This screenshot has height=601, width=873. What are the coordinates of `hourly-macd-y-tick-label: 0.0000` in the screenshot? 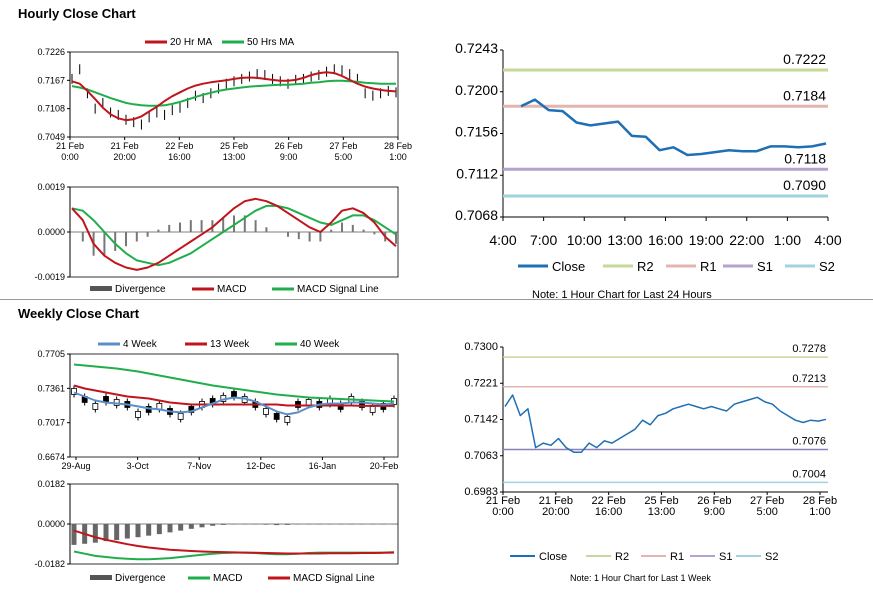 It's located at (51, 232).